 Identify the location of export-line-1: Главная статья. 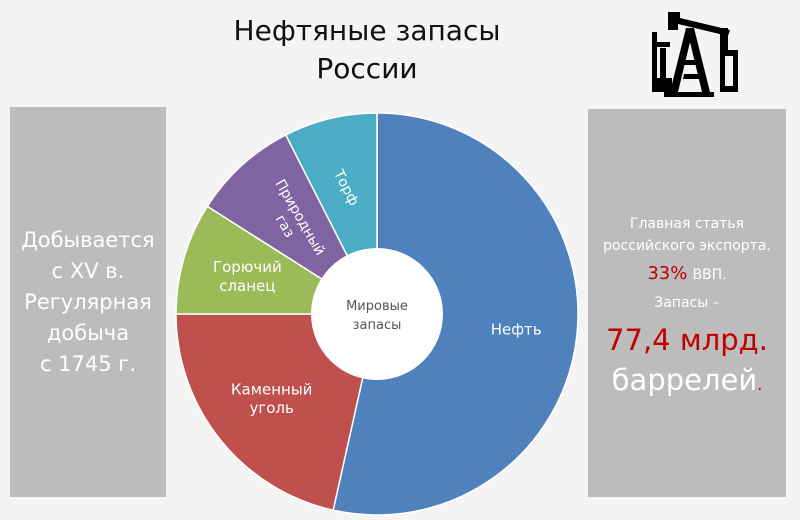
(687, 224).